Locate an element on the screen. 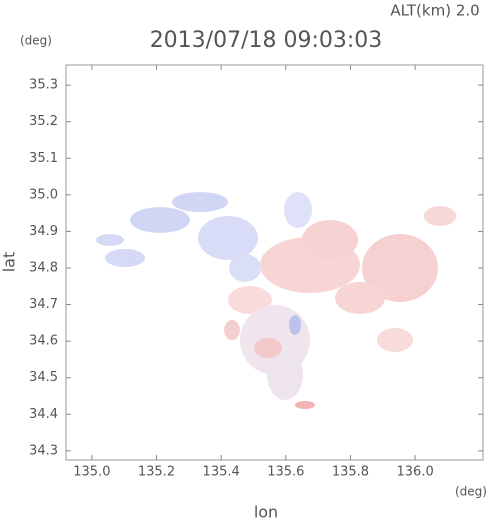 This screenshot has height=521, width=491. x-unit: (deg) is located at coordinates (471, 492).